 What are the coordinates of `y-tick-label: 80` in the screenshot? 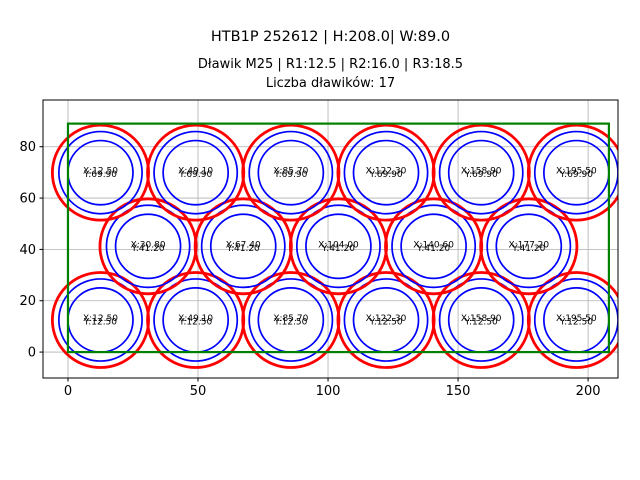 It's located at (27, 147).